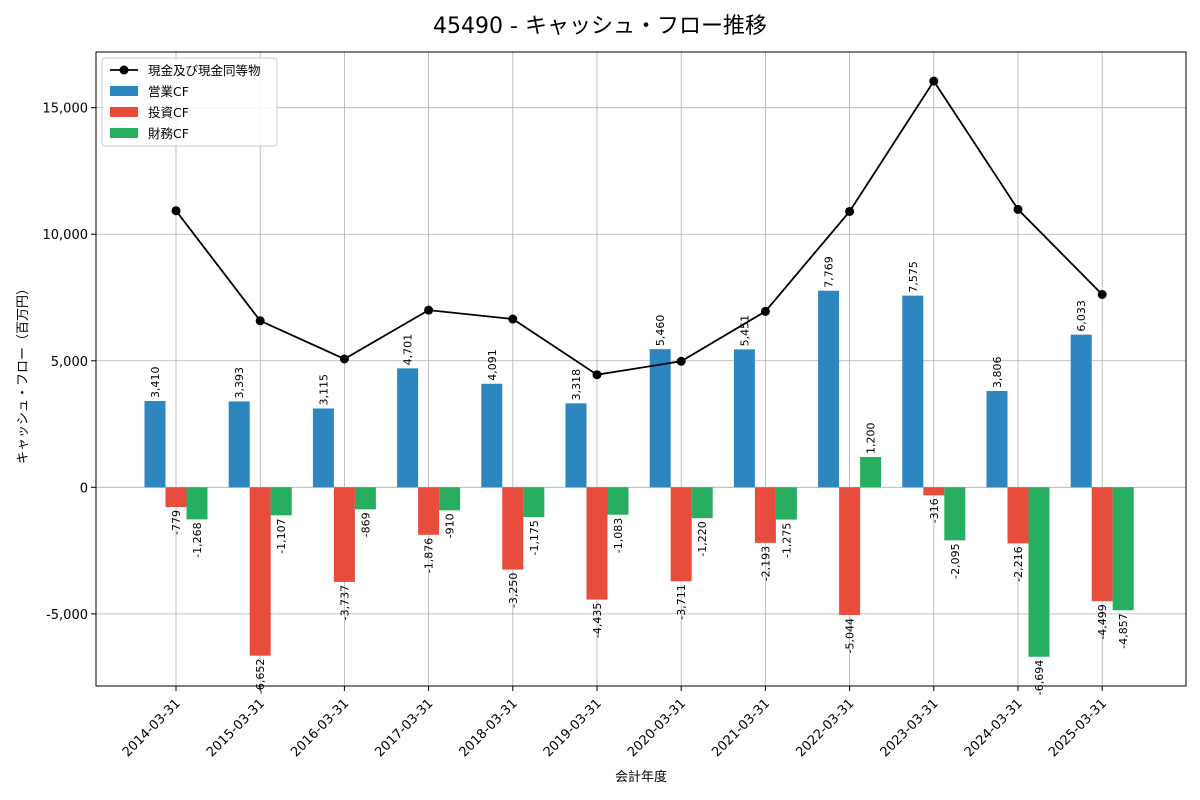  Describe the element at coordinates (66, 235) in the screenshot. I see `y-tick-label: 10,000` at that location.